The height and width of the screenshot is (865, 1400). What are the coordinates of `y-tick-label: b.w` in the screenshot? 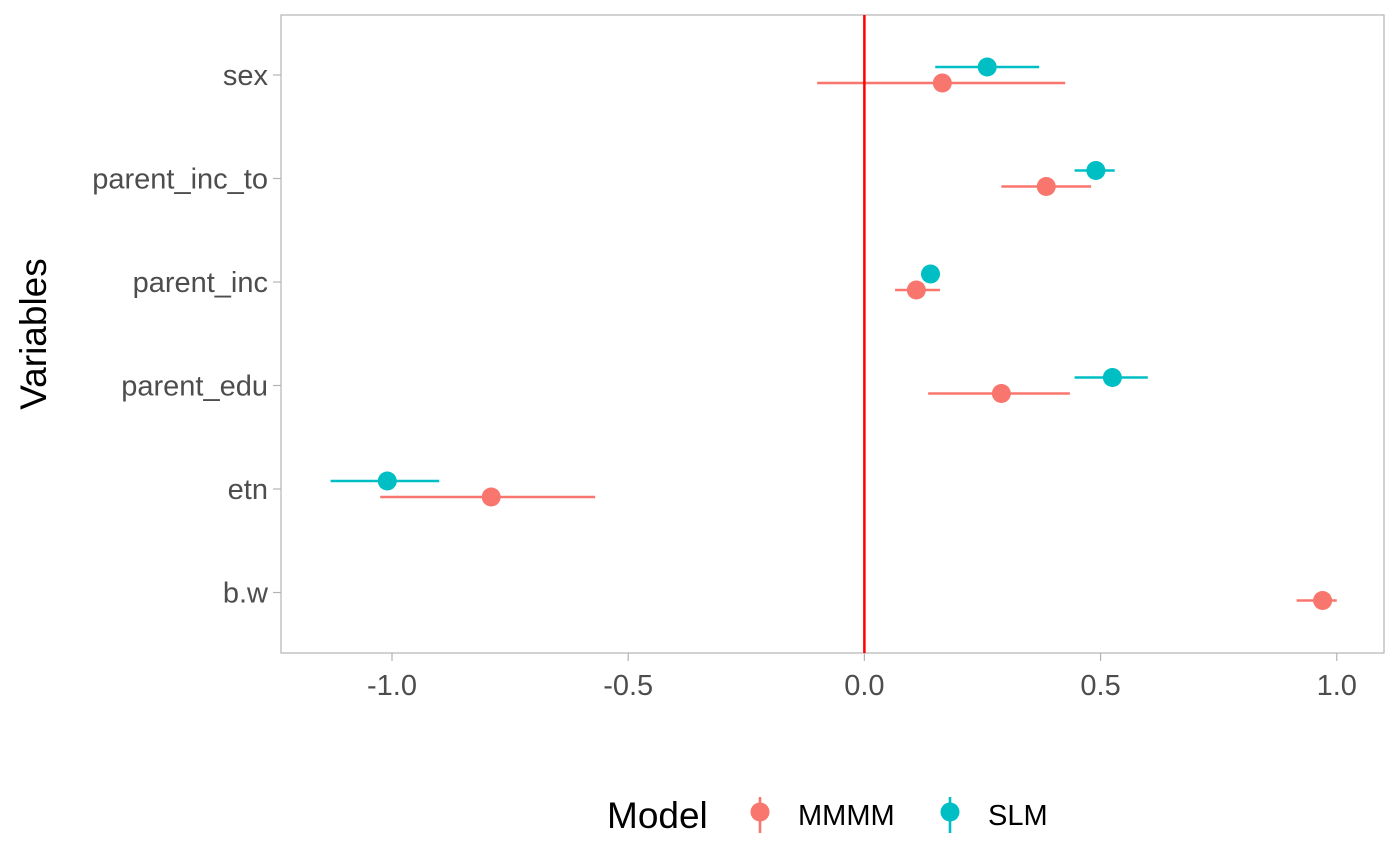 It's located at (246, 594).